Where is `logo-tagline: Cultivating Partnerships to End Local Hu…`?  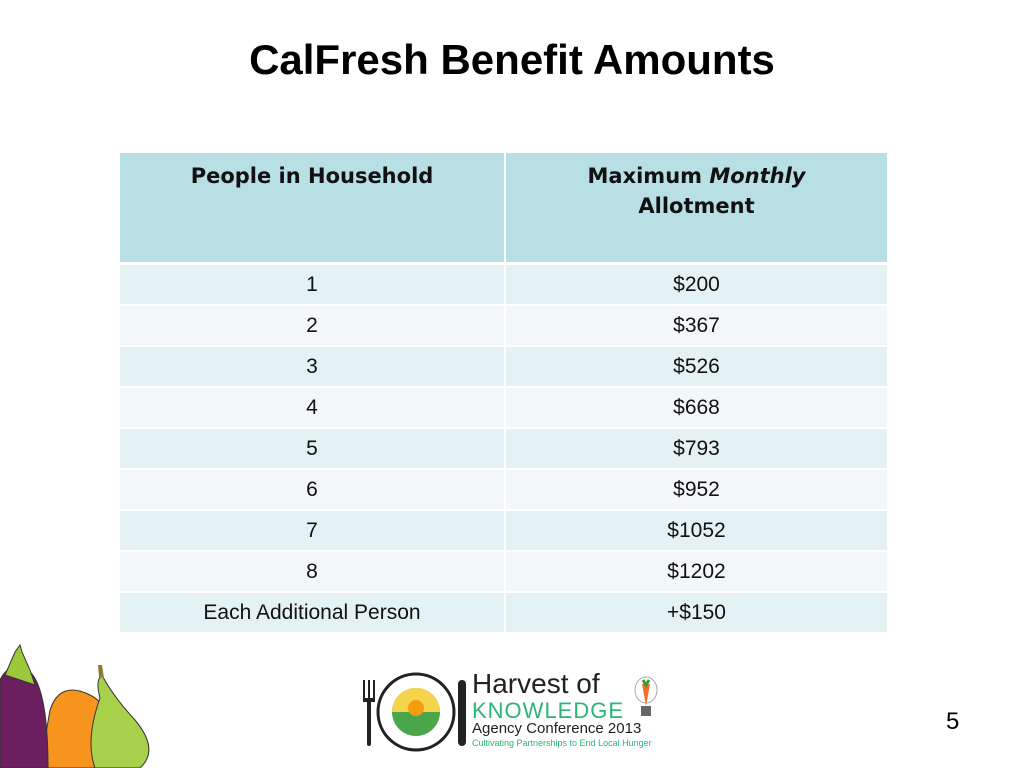
logo-tagline: Cultivating Partnerships to End Local Hu… is located at coordinates (562, 743).